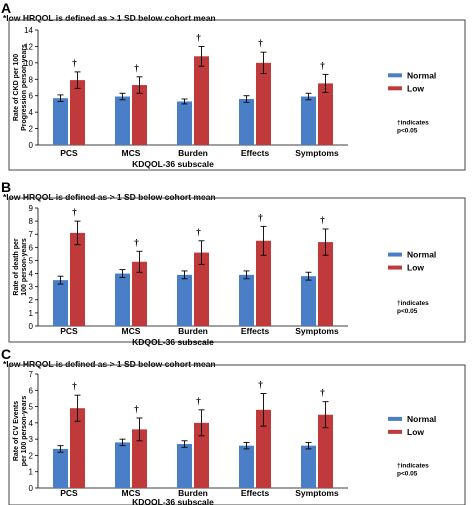  Describe the element at coordinates (28, 30) in the screenshot. I see `y-tick-label: 14` at that location.